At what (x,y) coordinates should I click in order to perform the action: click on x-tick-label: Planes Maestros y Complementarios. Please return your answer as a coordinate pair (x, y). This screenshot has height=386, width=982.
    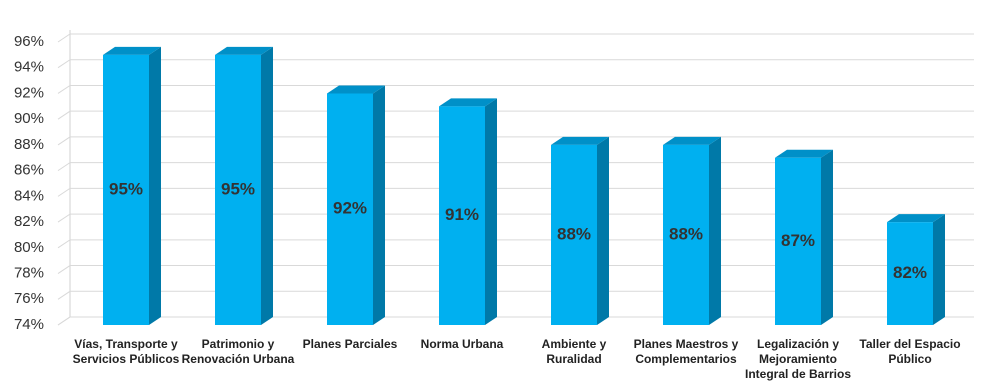
    Looking at the image, I should click on (686, 351).